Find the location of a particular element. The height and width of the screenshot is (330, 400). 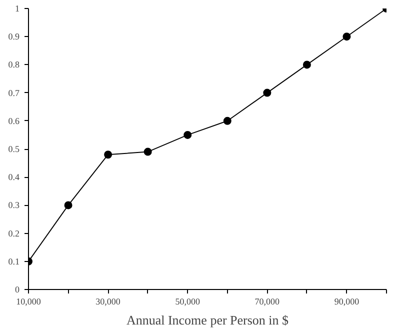

x-tick-label: 10,000 is located at coordinates (29, 301).